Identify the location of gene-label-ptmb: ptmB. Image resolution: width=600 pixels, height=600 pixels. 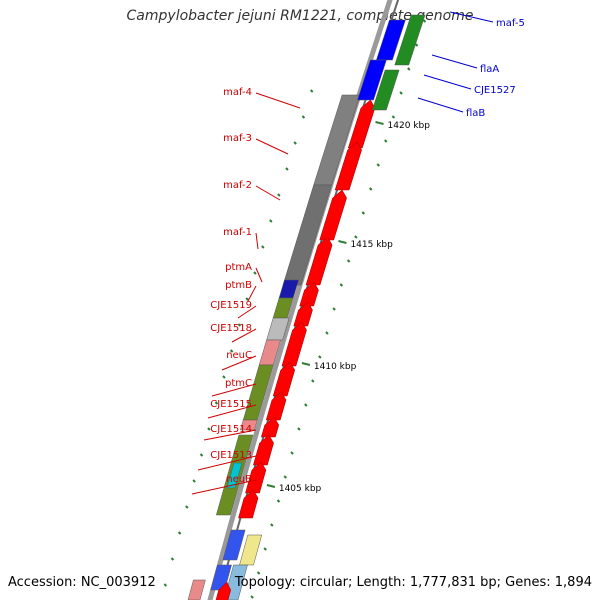
(238, 285).